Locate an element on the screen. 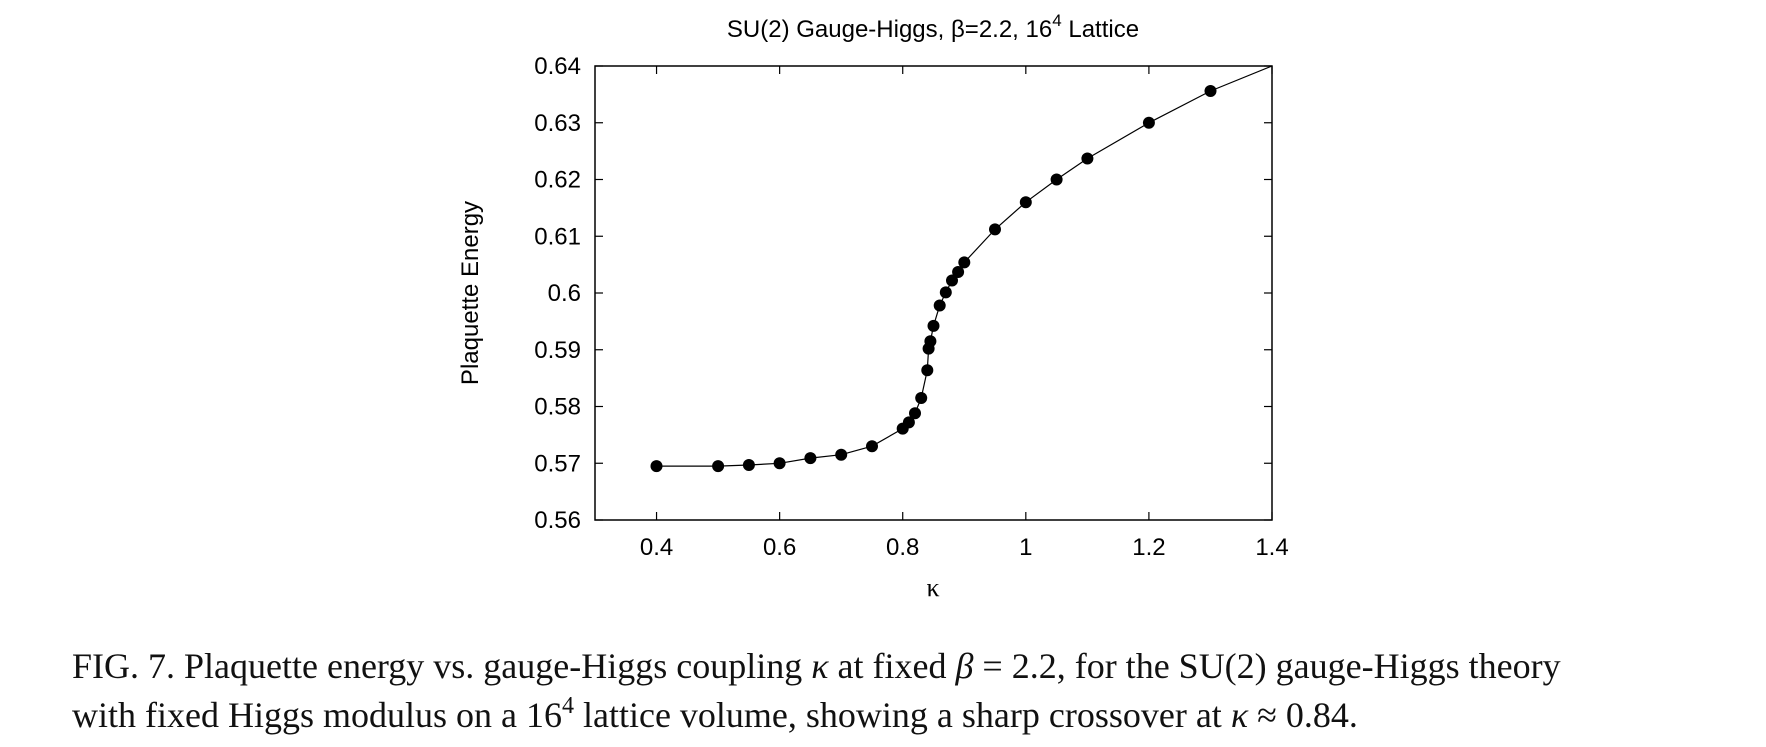  caption-beta: β is located at coordinates (964, 666).